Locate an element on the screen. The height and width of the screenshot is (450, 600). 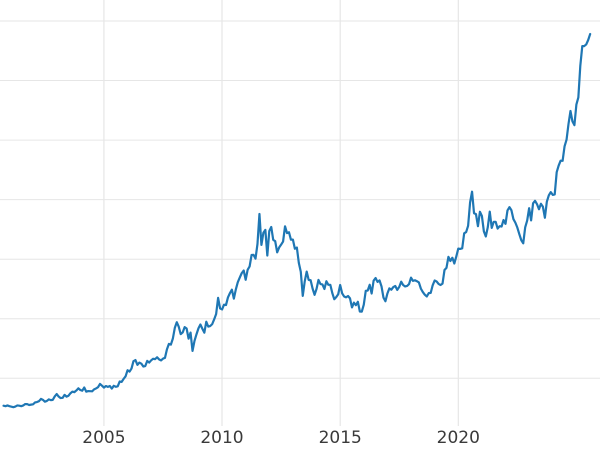
x-tick-label: 2010 is located at coordinates (221, 438).